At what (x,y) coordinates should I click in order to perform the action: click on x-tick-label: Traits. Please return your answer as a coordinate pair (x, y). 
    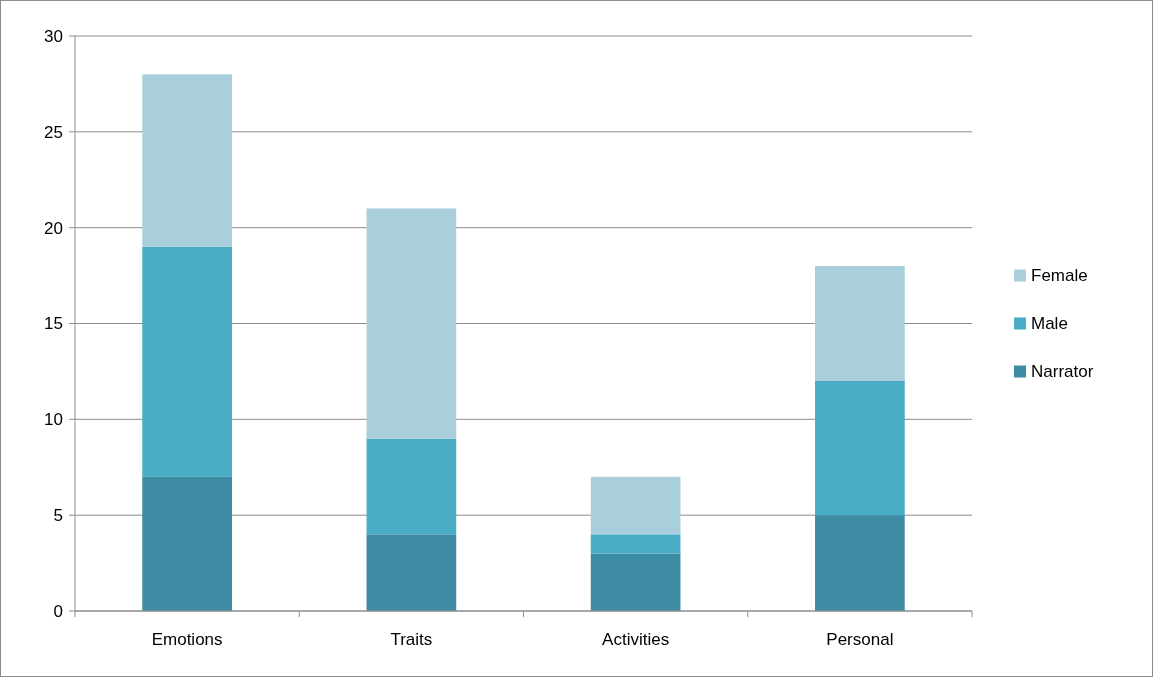
    Looking at the image, I should click on (411, 639).